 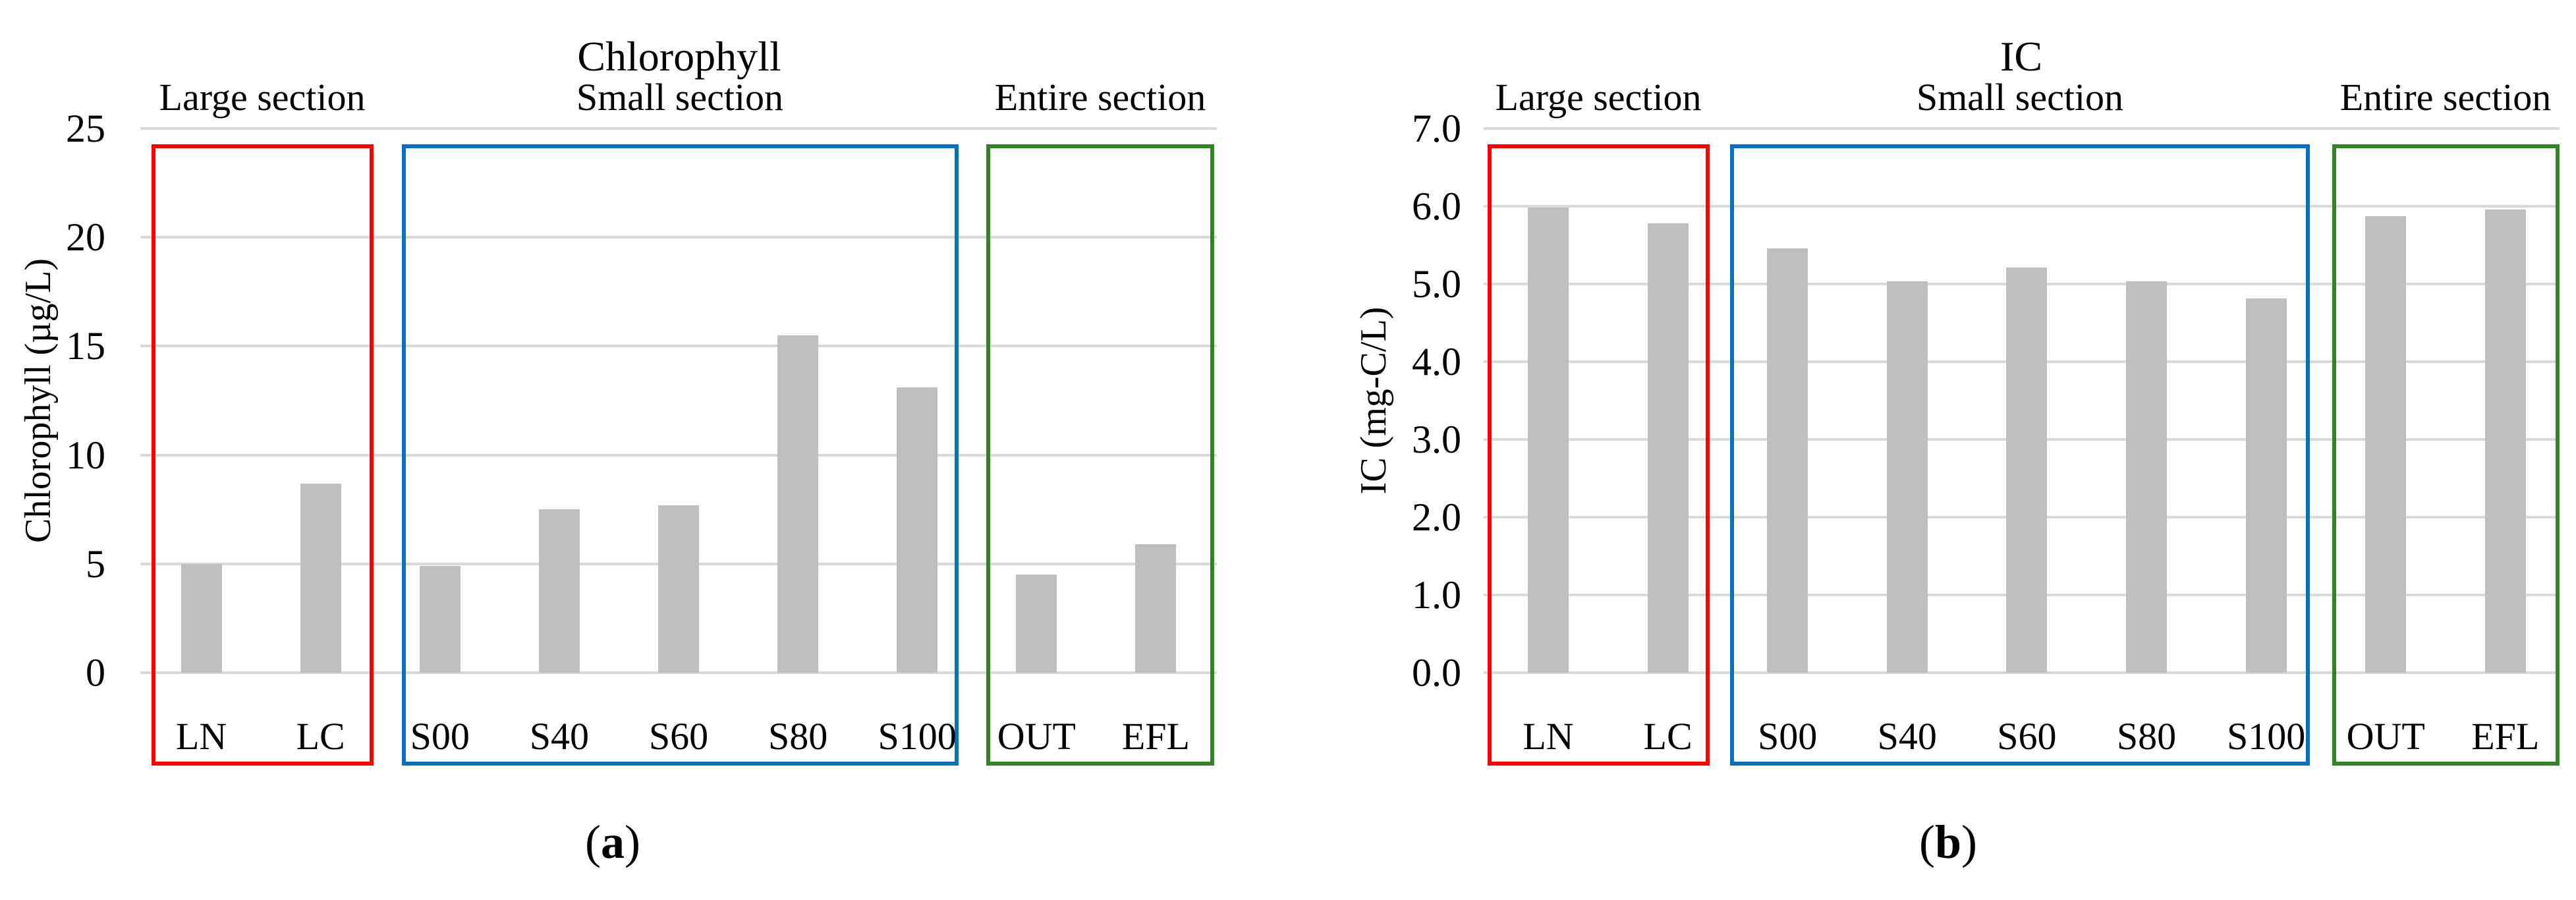 I want to click on category-label-a-efl: EFL, so click(x=1155, y=736).